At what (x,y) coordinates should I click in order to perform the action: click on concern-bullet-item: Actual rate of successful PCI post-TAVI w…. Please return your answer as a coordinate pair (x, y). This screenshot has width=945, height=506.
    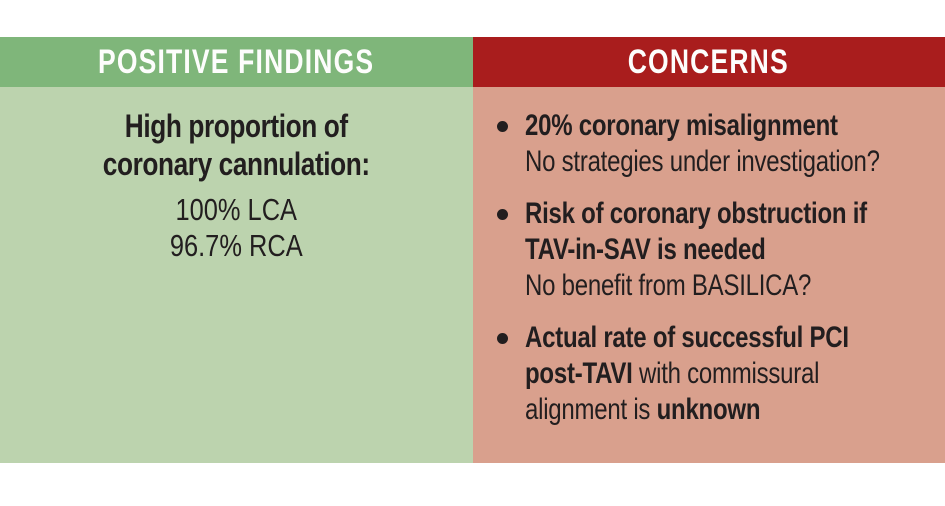
    Looking at the image, I should click on (715, 374).